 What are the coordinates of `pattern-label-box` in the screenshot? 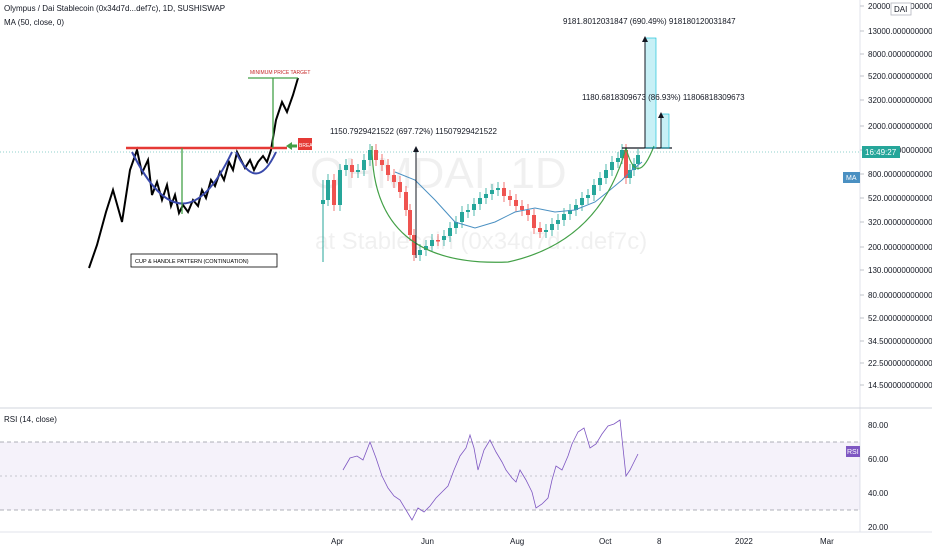 It's located at (204, 260).